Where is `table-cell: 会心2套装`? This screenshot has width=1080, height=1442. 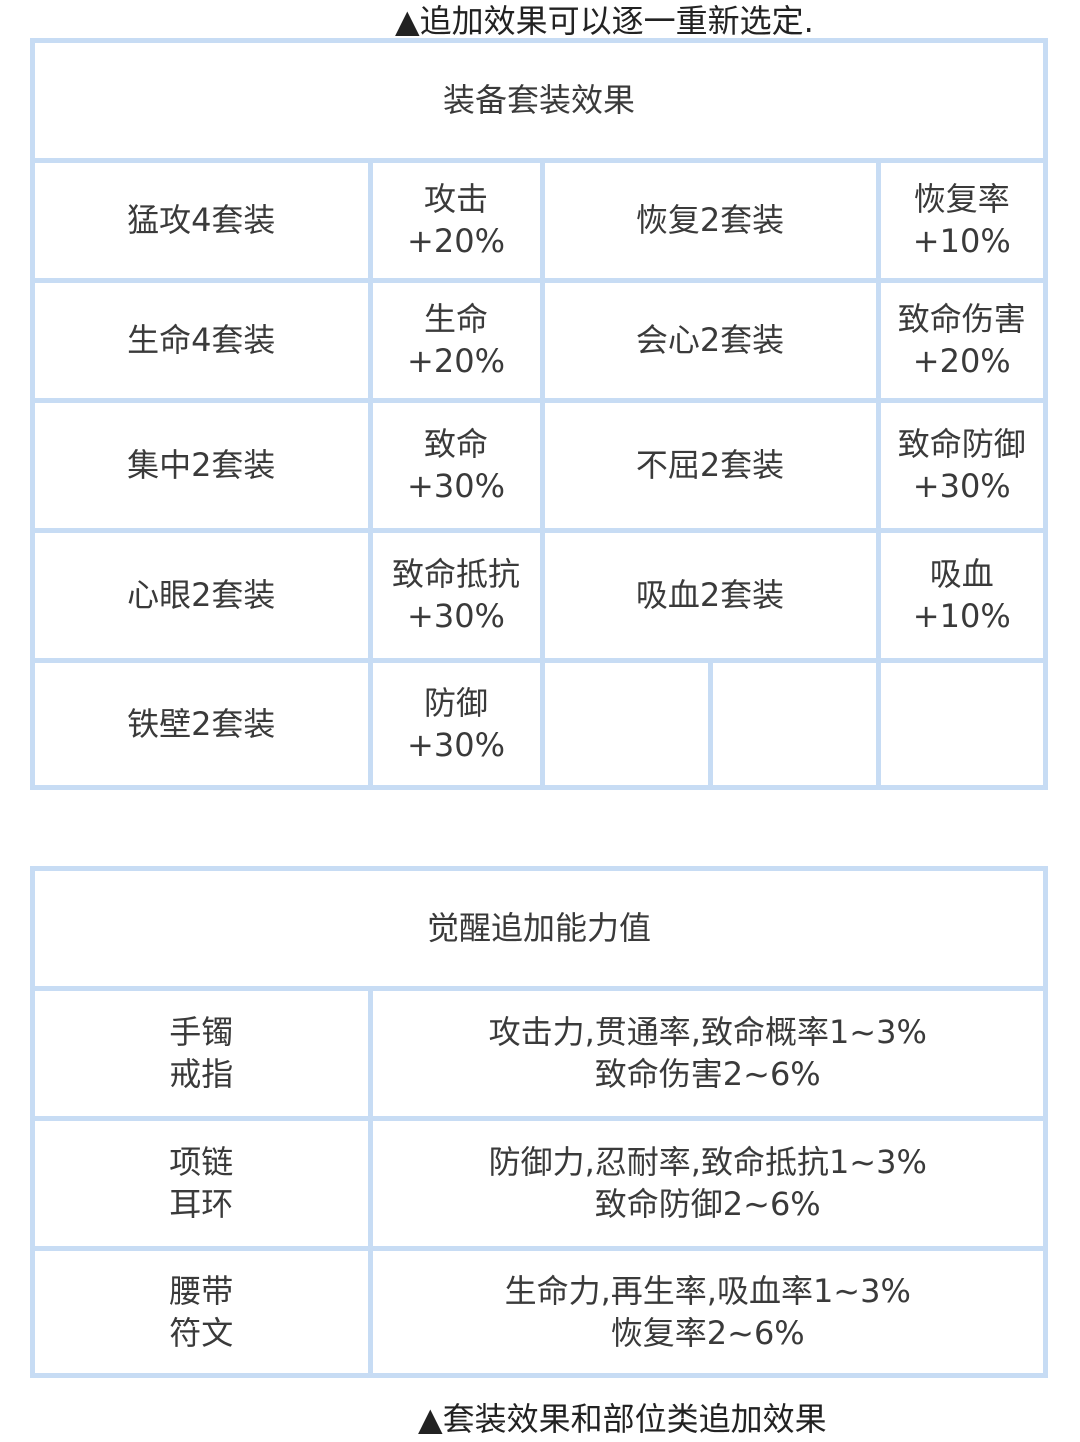
table-cell: 会心2套装 is located at coordinates (710, 340).